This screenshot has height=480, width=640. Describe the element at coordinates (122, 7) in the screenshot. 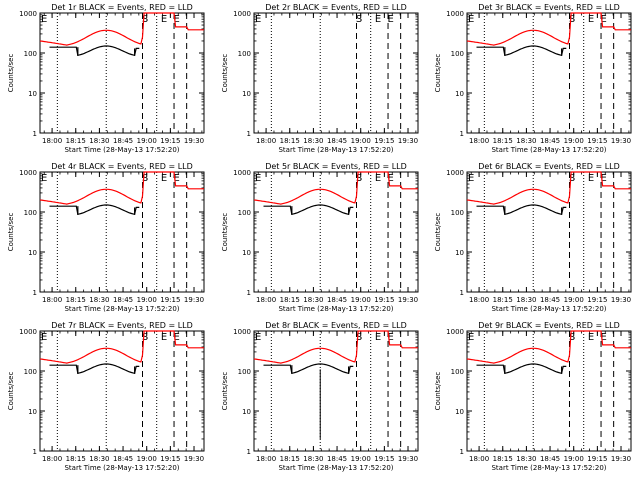

I see `chart-title: Det 1r BLACK = Events, RED = LLD` at that location.